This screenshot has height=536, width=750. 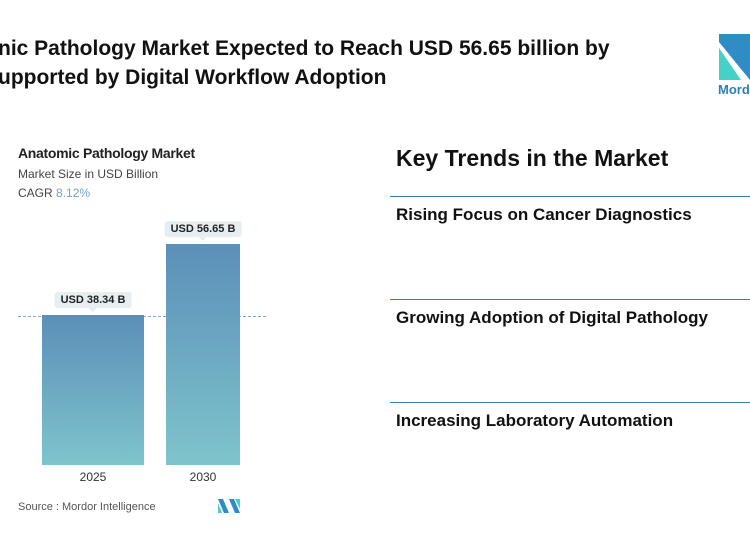 I want to click on trend-label: Increasing Laboratory Automation, so click(x=535, y=420).